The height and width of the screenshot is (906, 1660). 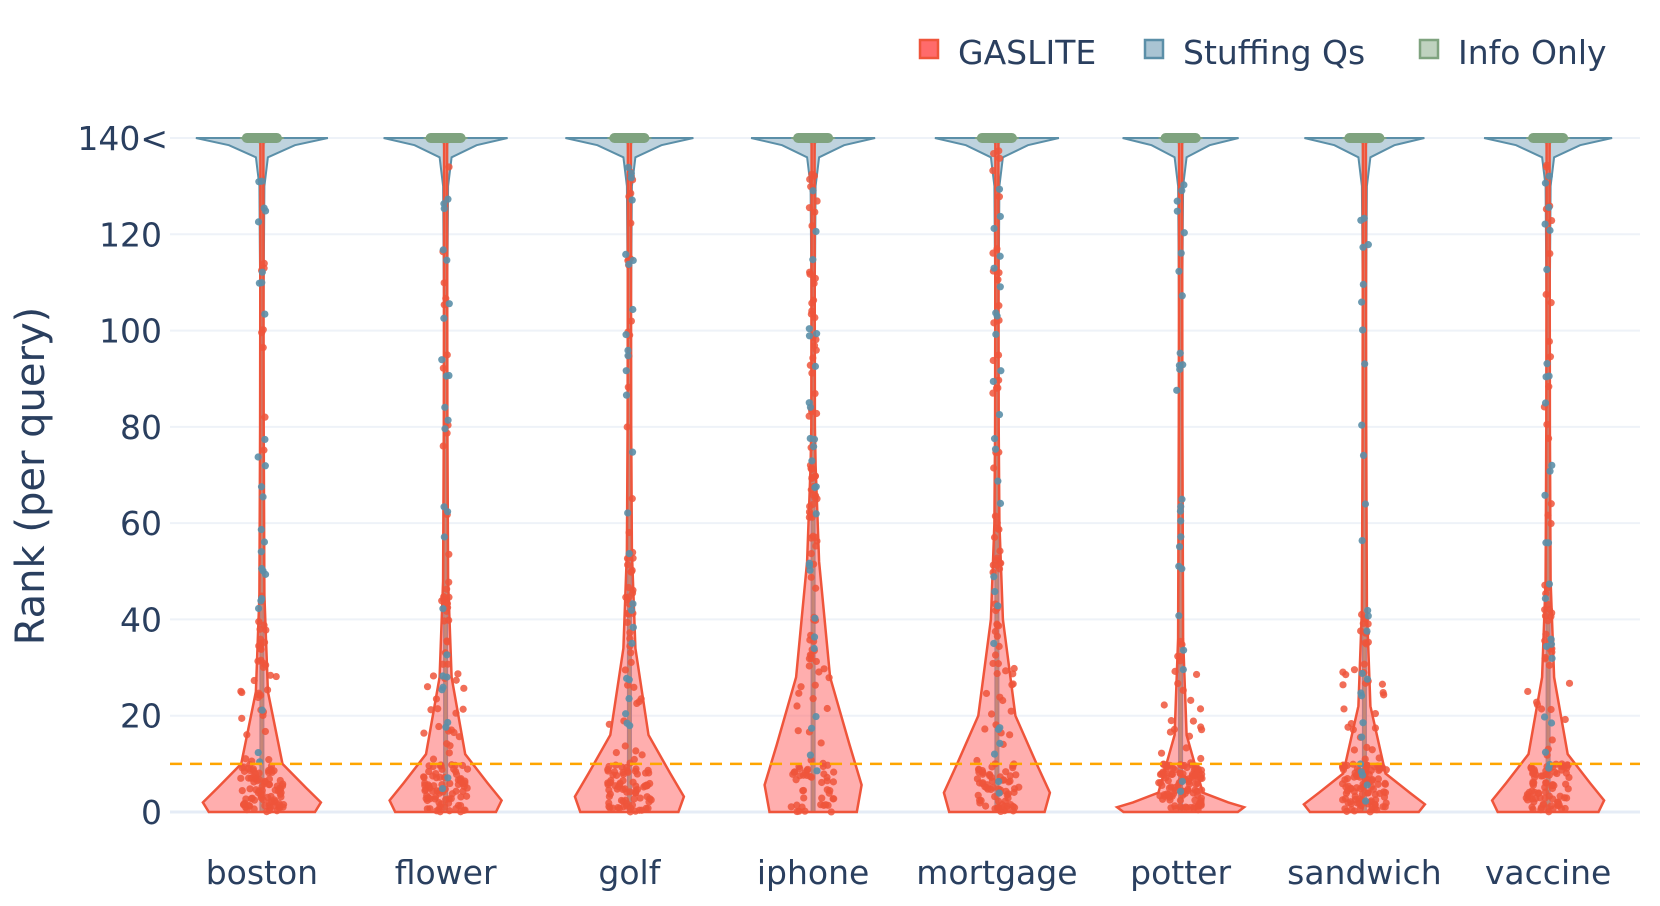 I want to click on legend-item-info-only: Info Only, so click(x=1512, y=52).